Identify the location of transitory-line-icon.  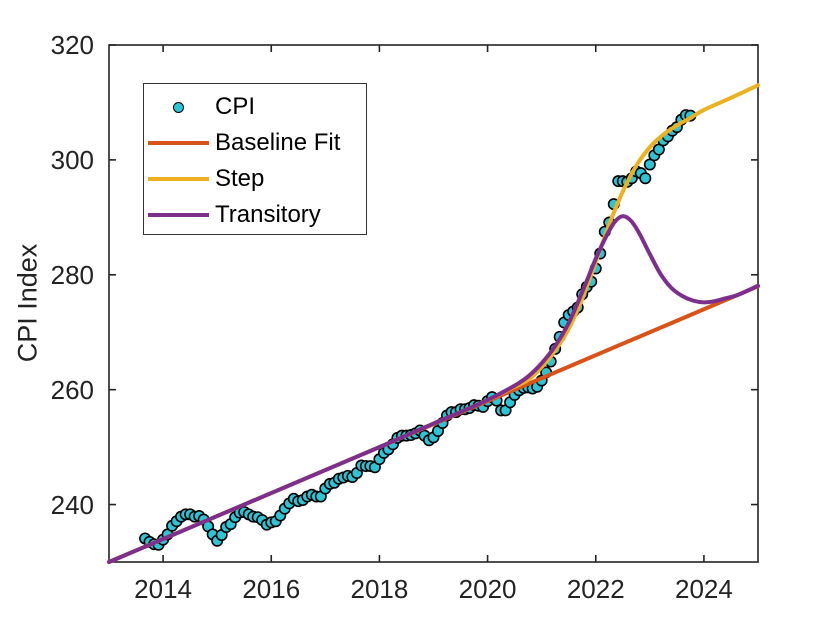
(178, 215).